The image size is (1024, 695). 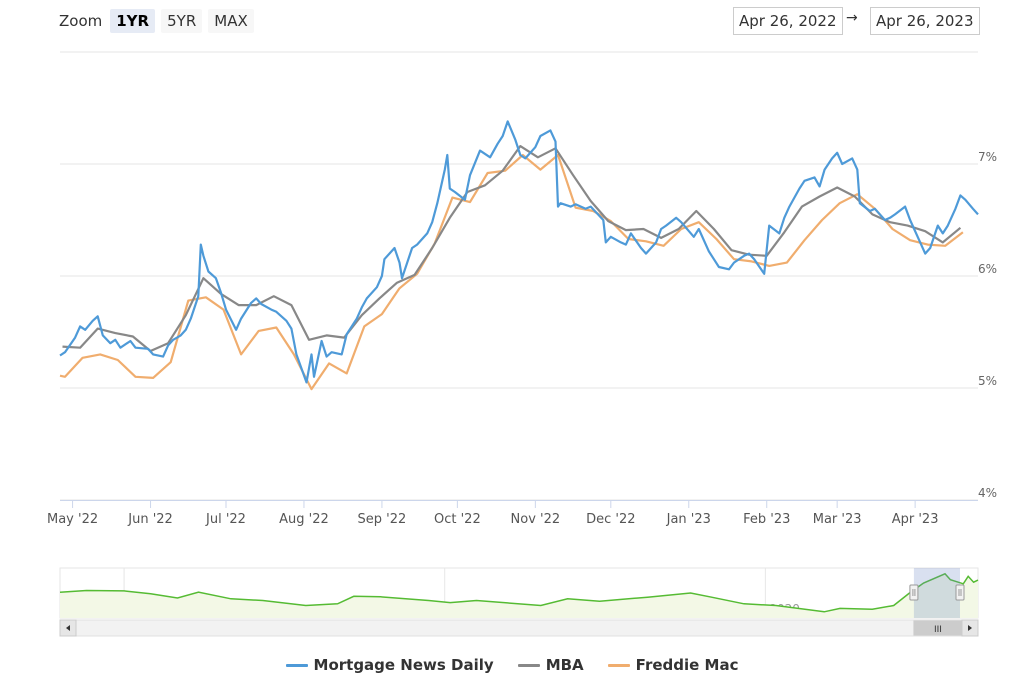 I want to click on zoom-max-button: MAX, so click(x=231, y=21).